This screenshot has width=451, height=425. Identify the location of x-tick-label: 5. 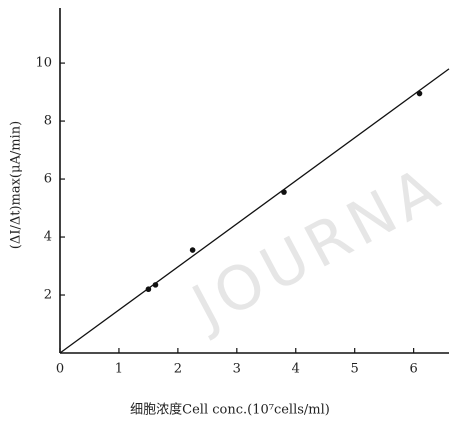
(355, 369).